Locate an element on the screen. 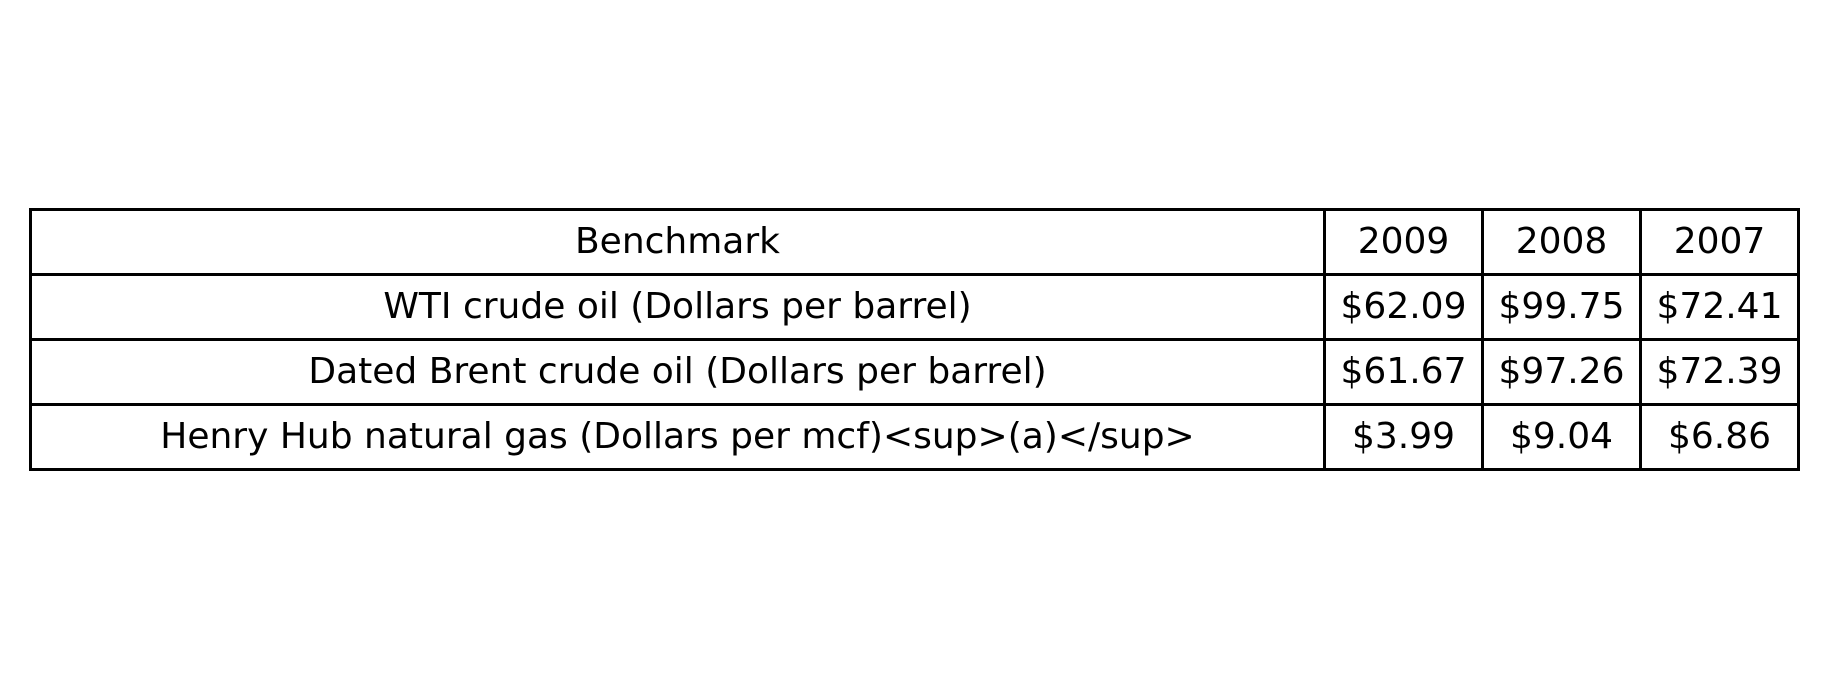 The height and width of the screenshot is (690, 1824). cell-2009: $61.67 is located at coordinates (1403, 372).